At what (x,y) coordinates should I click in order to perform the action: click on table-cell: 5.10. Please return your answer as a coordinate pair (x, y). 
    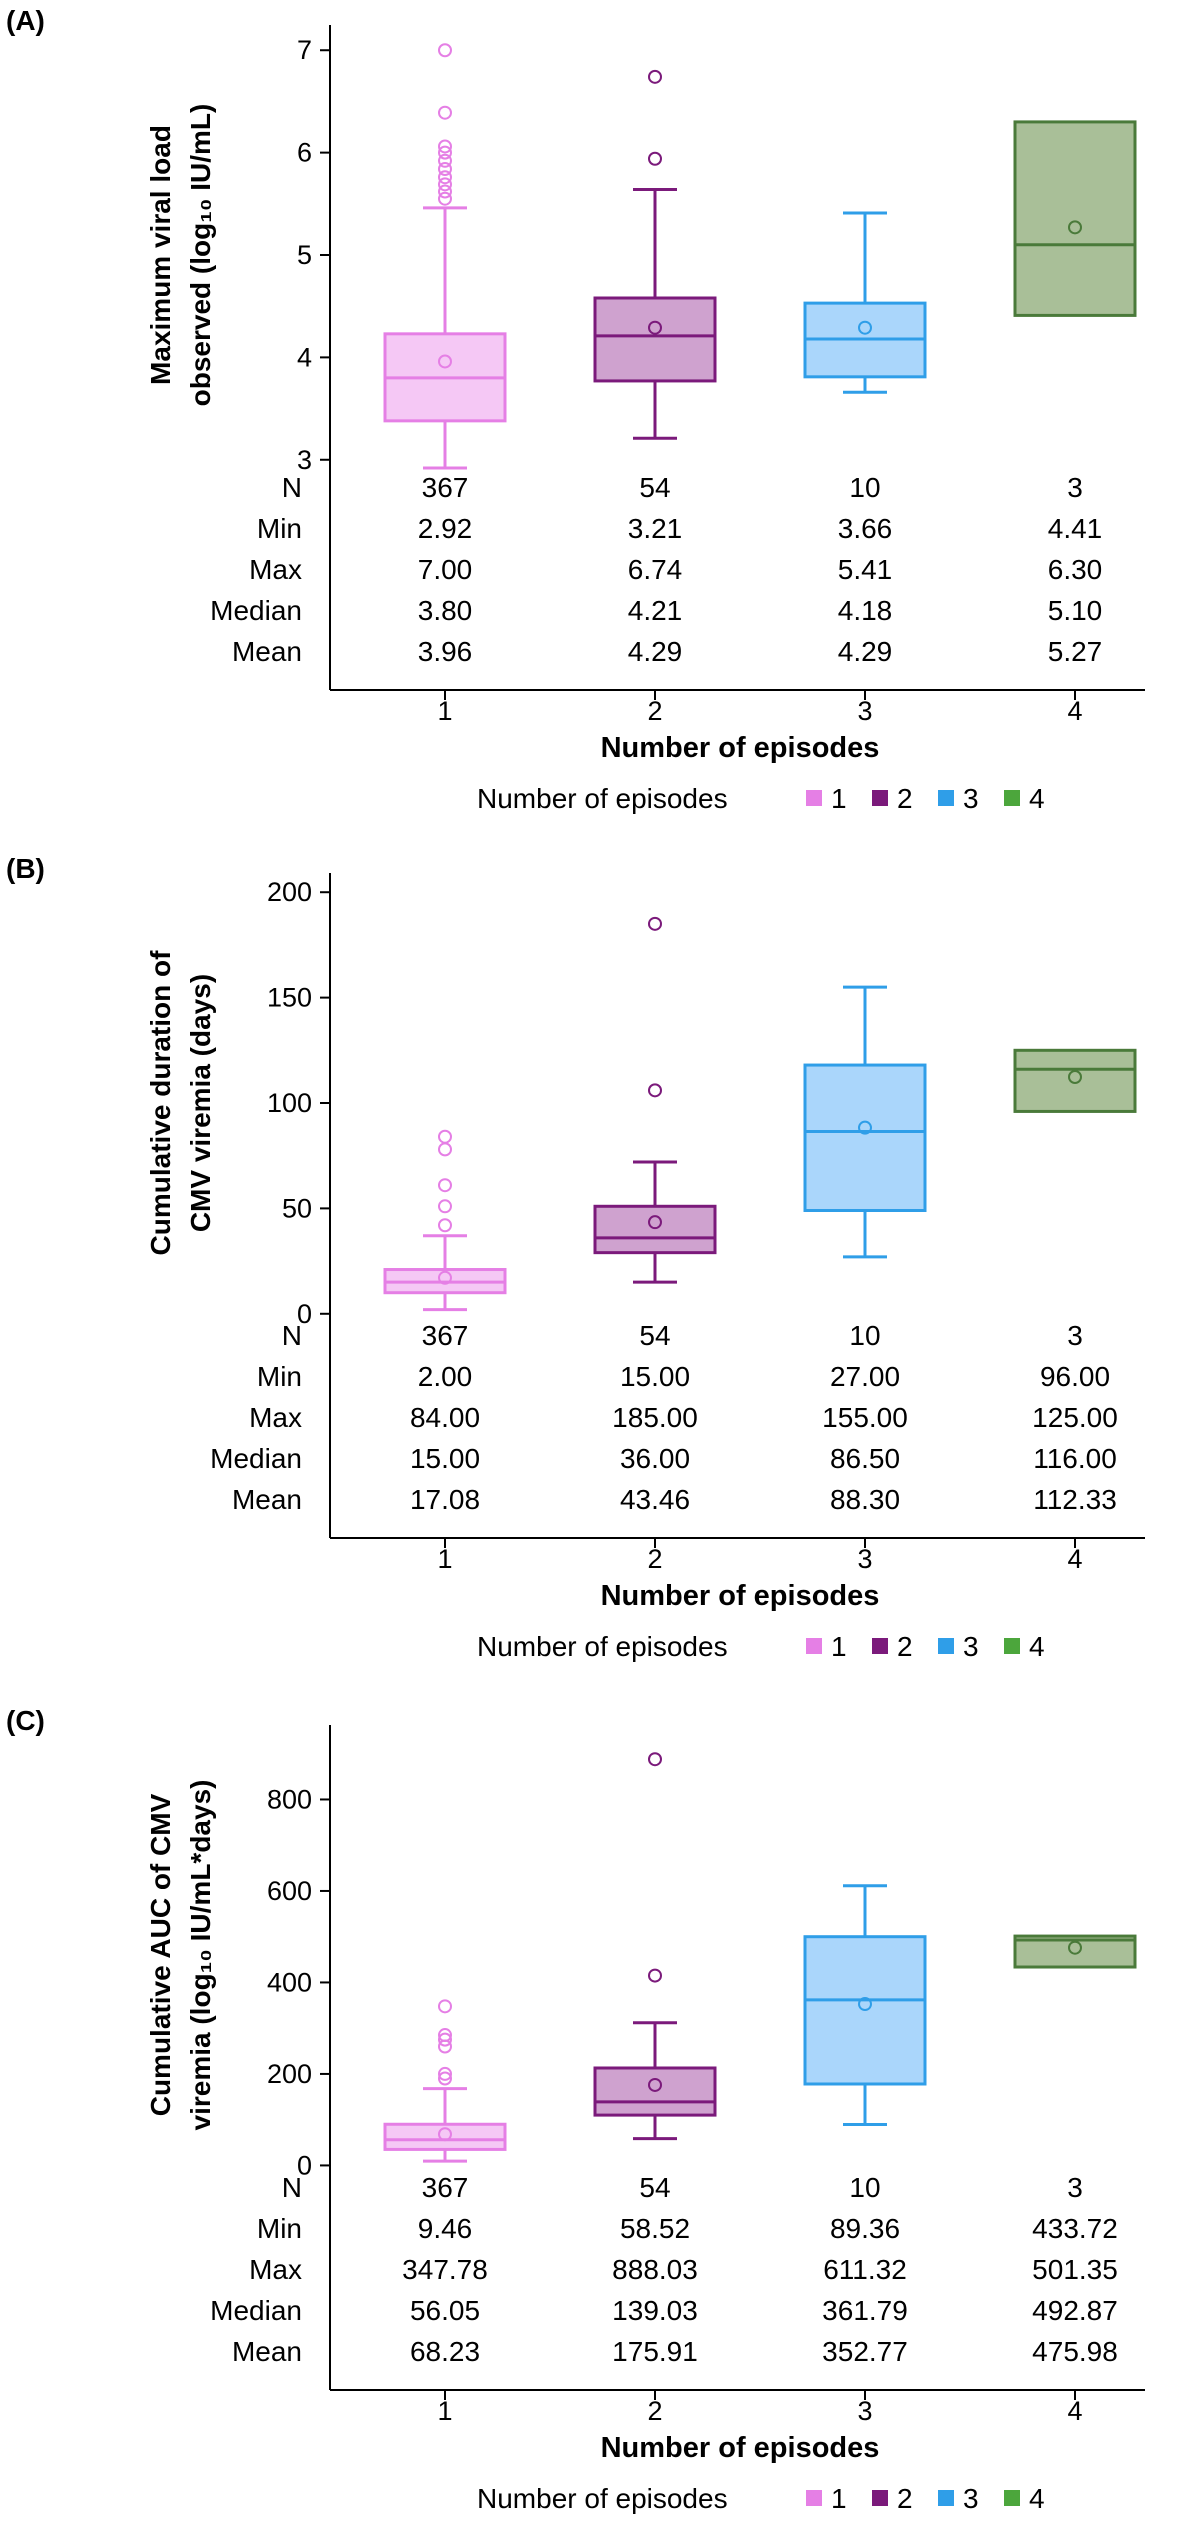
    Looking at the image, I should click on (1075, 610).